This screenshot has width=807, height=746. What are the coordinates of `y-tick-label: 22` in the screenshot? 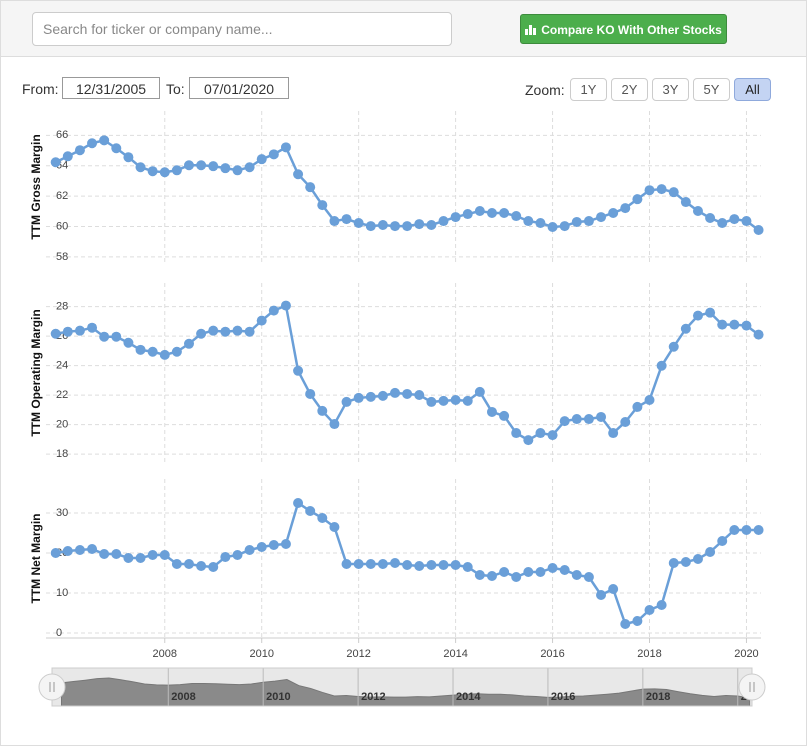 It's located at (62, 395).